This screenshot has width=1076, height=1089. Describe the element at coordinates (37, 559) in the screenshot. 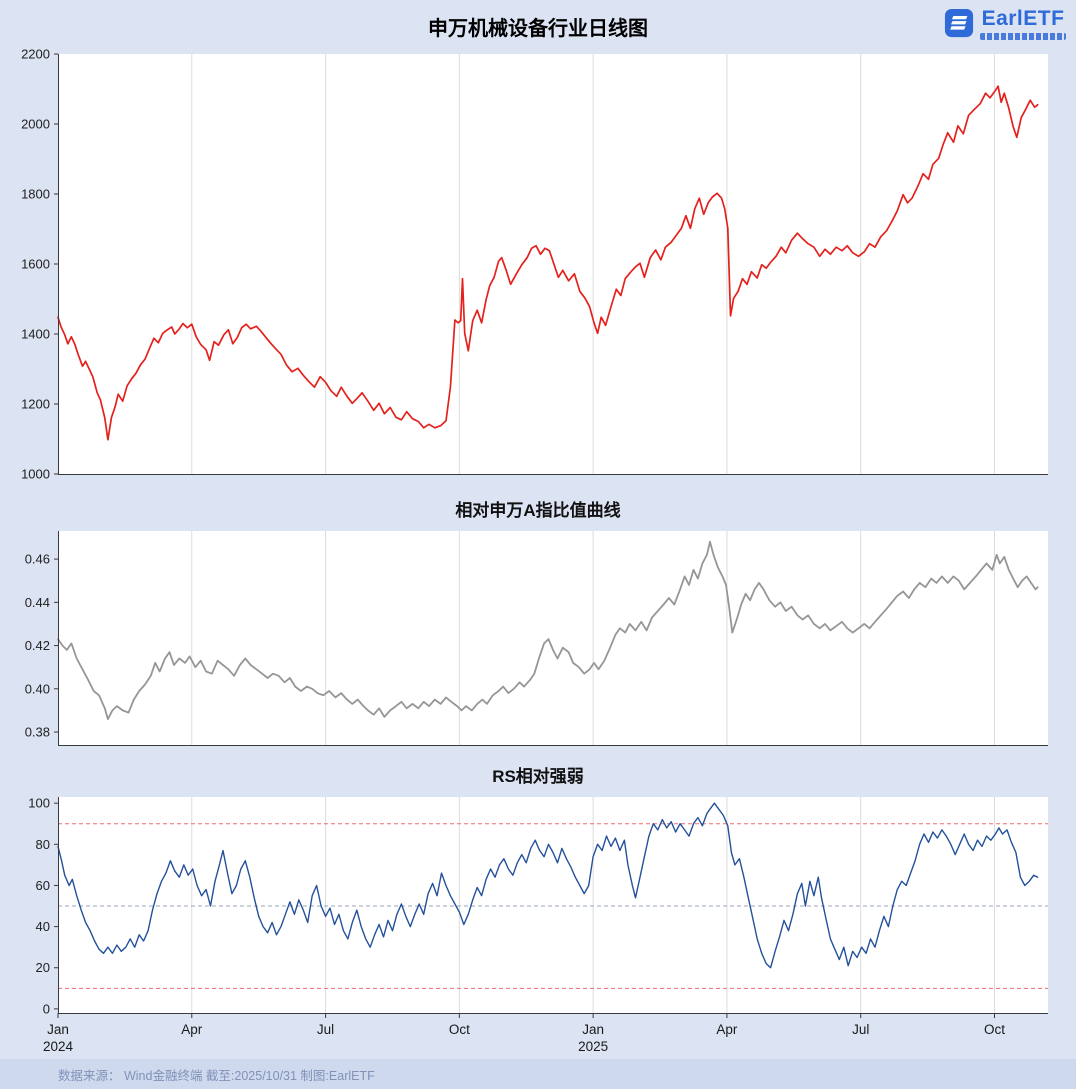

I see `ratio-ytick-label: 0.46` at that location.